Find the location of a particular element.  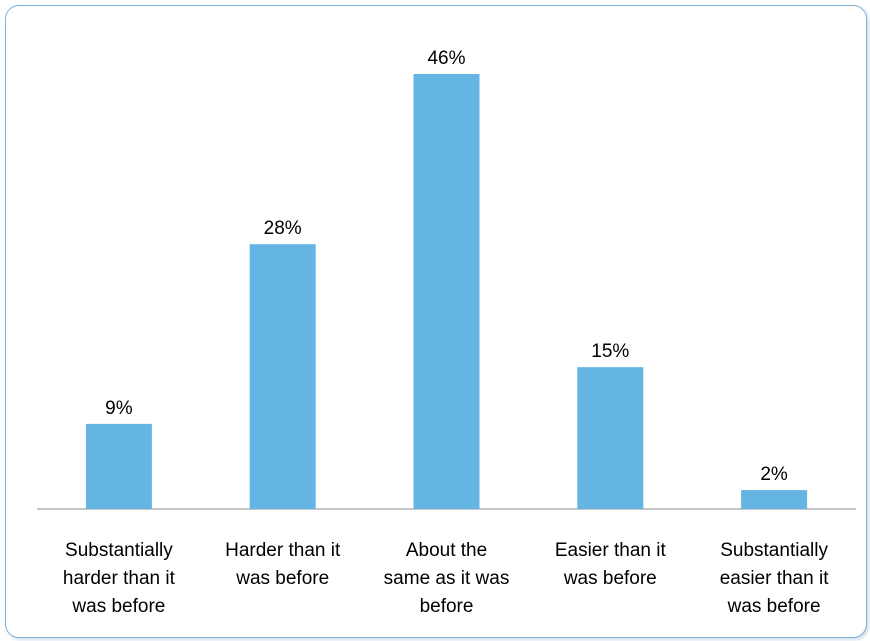

category-label-2-line-1: Harder than it is located at coordinates (283, 550).